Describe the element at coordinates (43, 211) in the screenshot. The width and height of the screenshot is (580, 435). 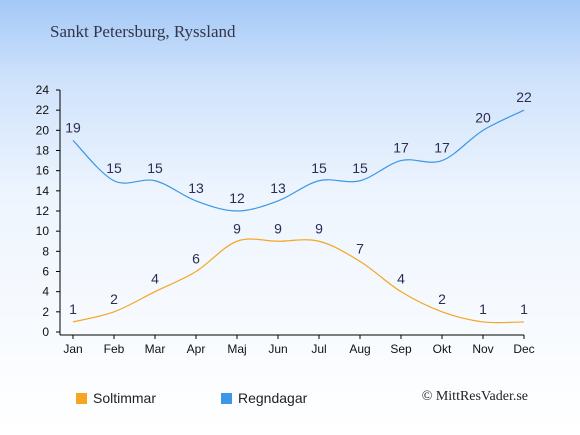
I see `y-tick-label: 12` at that location.